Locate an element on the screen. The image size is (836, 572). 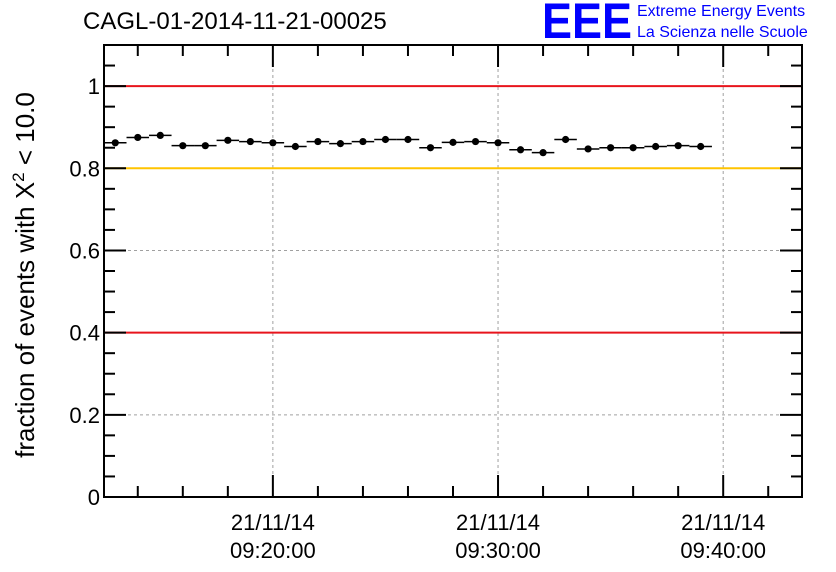
y-tick-label: 0.8 is located at coordinates (84, 168).